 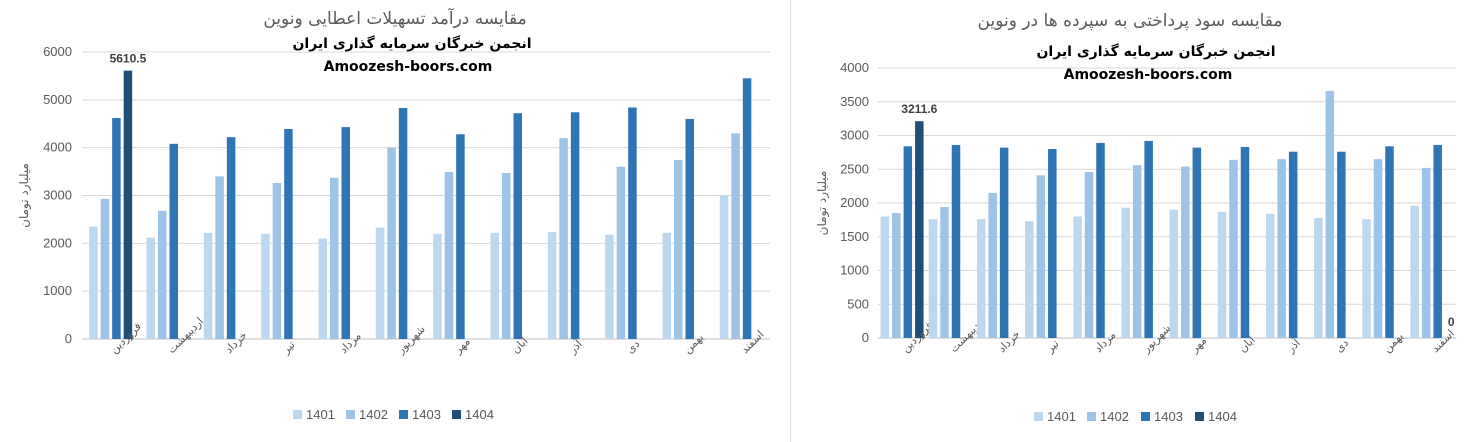 I want to click on y-tick-label: 2500, so click(x=854, y=168).